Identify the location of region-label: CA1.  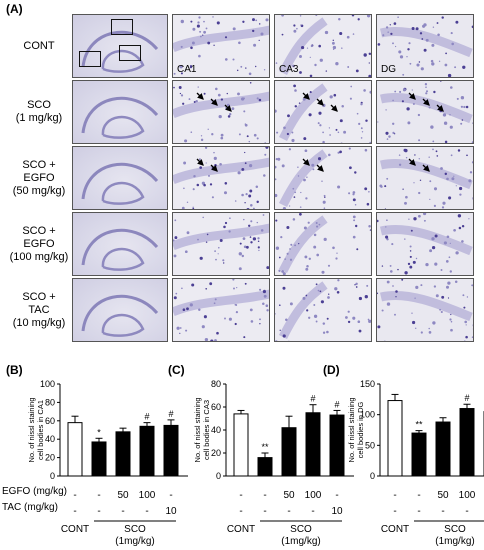
(187, 69).